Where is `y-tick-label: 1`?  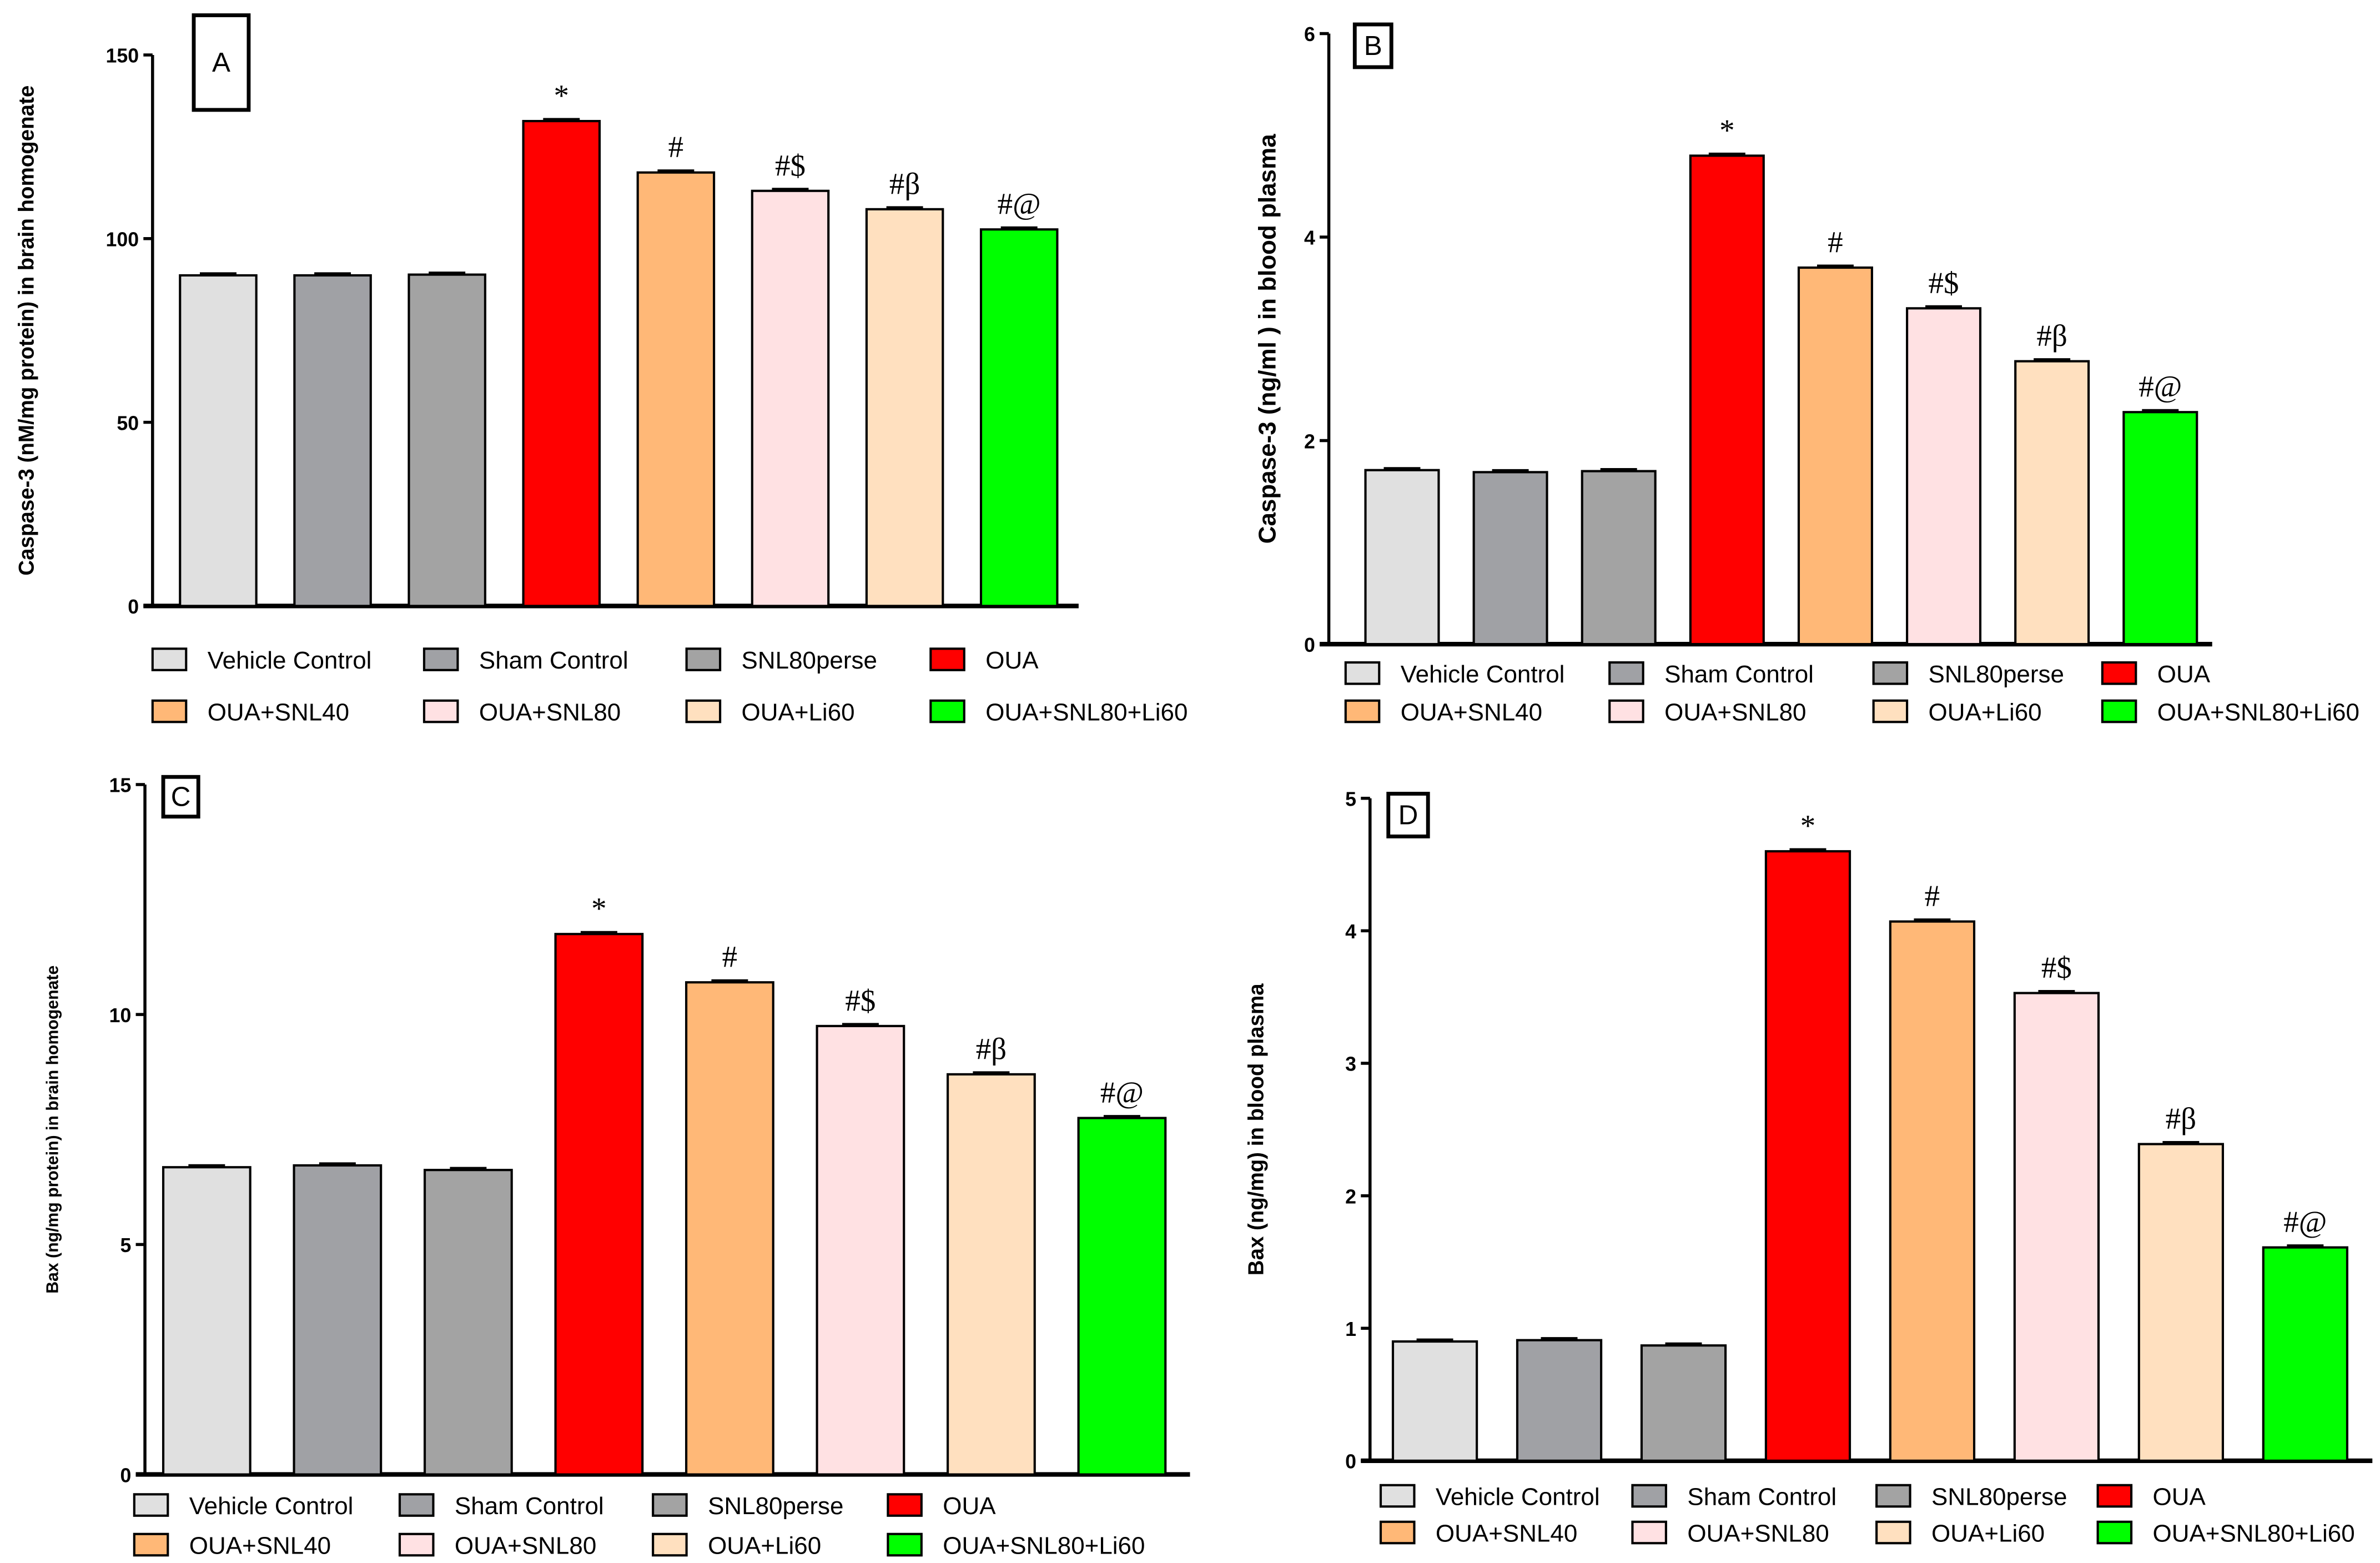 y-tick-label: 1 is located at coordinates (1350, 1329).